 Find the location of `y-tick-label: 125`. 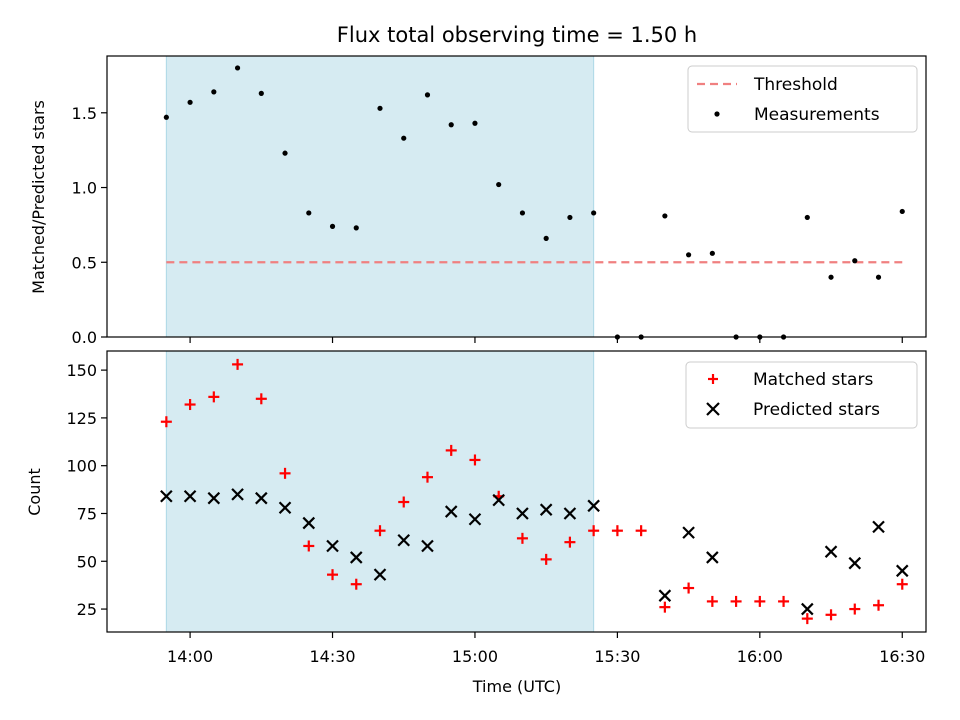

y-tick-label: 125 is located at coordinates (81, 418).